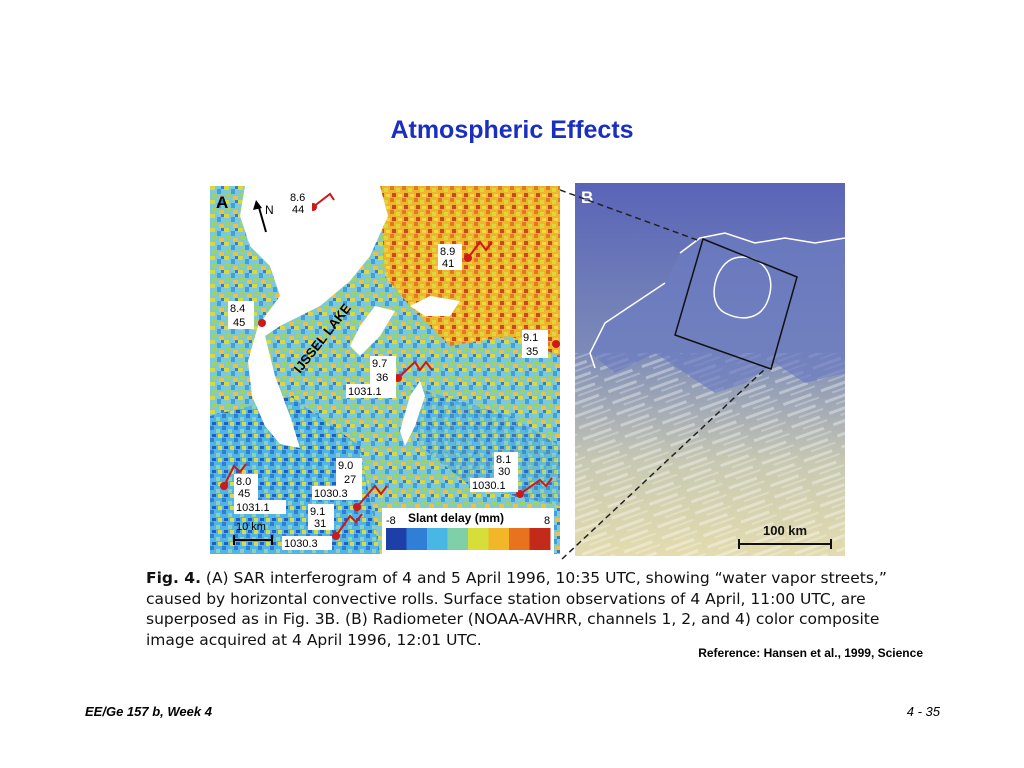  Describe the element at coordinates (251, 527) in the screenshot. I see `svg-text: 10 km` at that location.